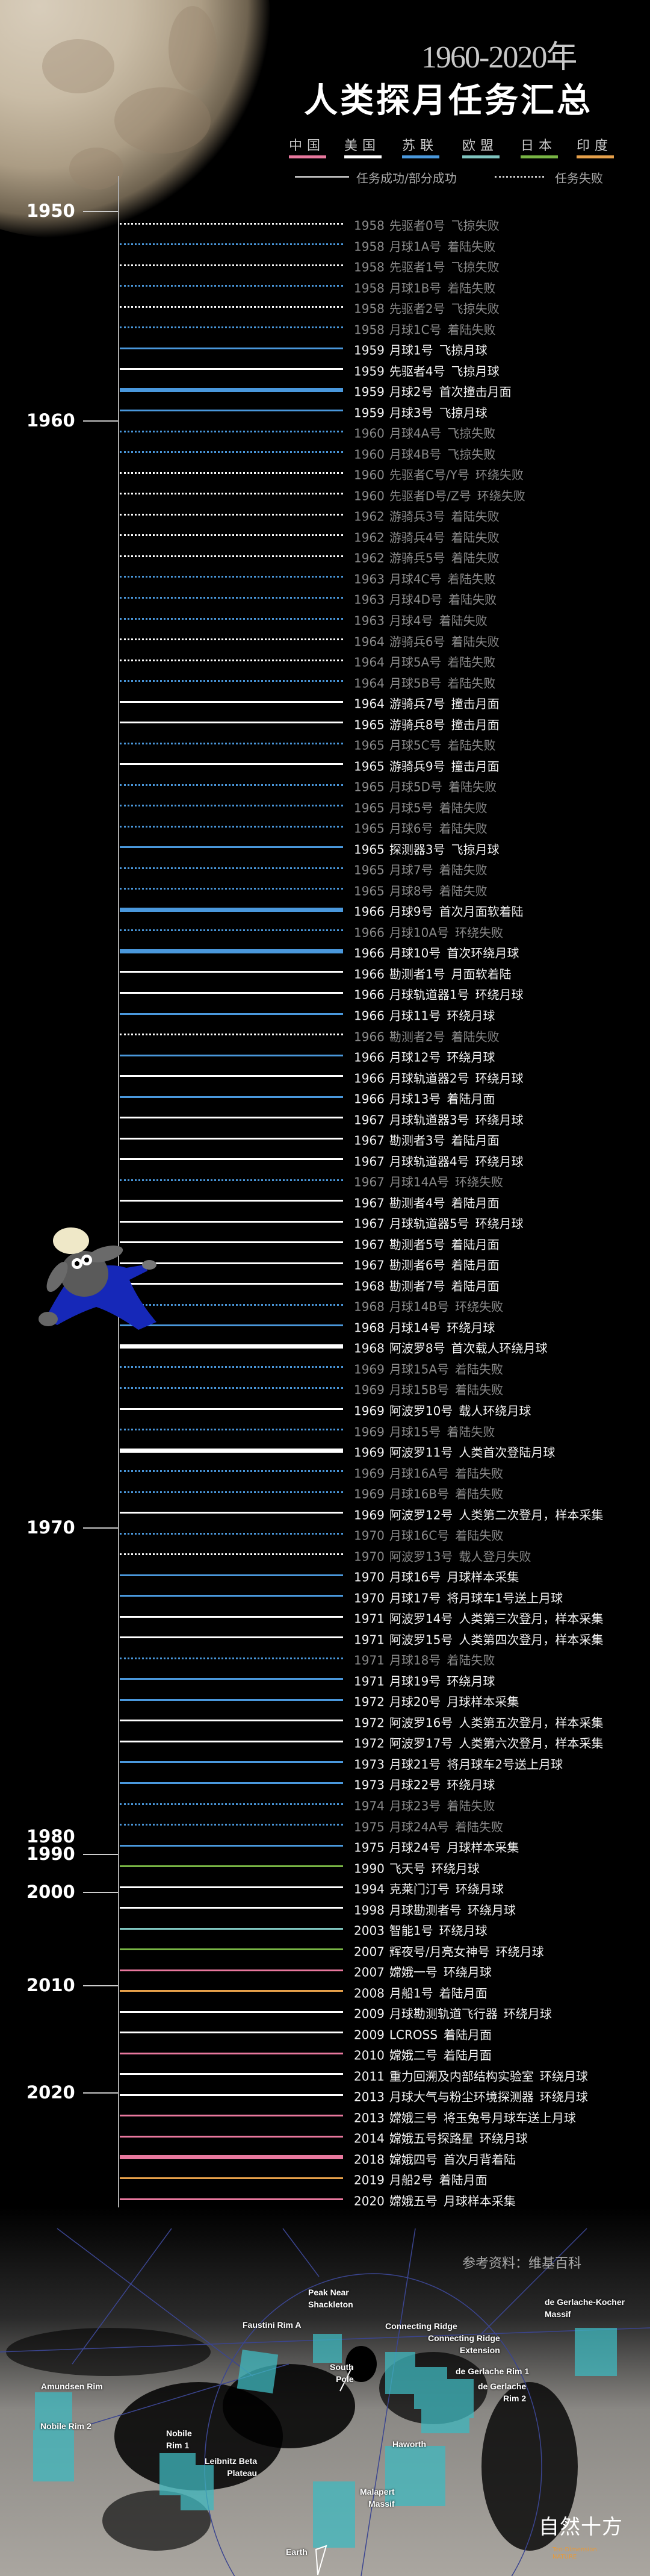  I want to click on mission-year: 1968, so click(369, 1348).